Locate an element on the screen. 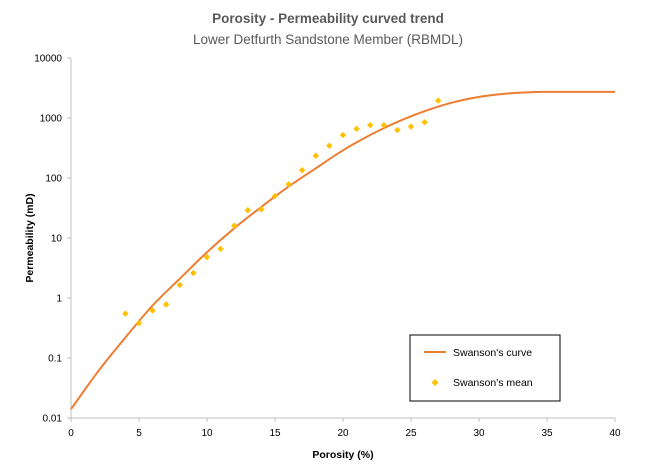 The width and height of the screenshot is (656, 475). y-tick-label: 1000 is located at coordinates (51, 119).